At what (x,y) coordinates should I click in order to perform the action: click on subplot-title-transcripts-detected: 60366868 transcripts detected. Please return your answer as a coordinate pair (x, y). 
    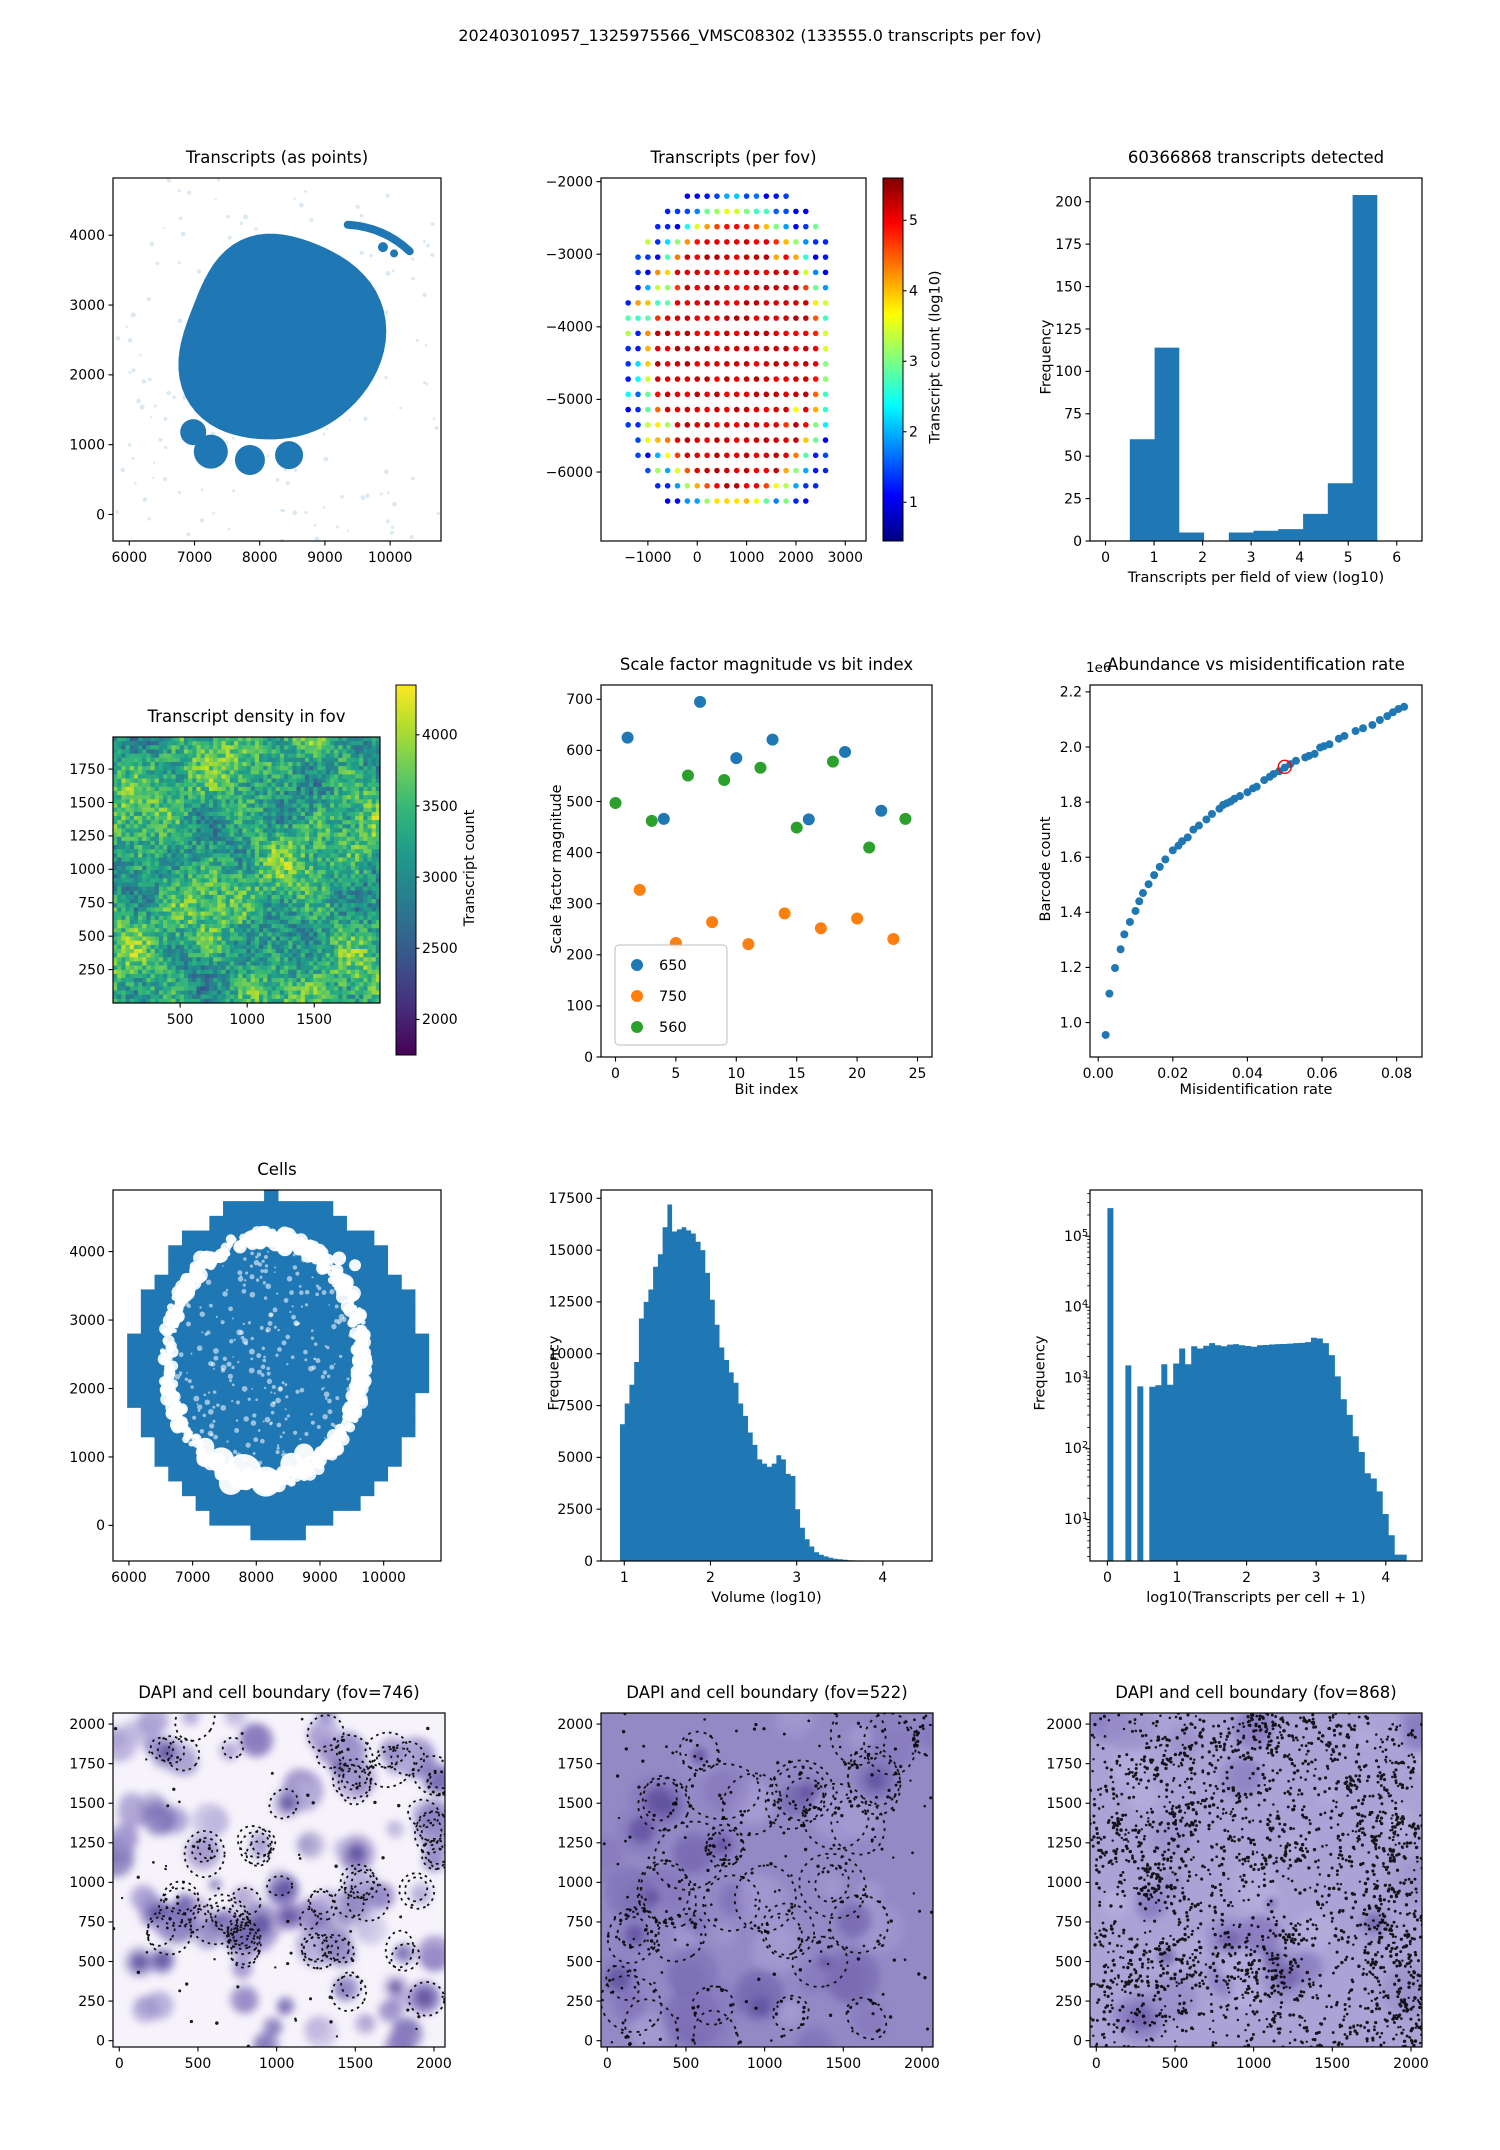
    Looking at the image, I should click on (1256, 157).